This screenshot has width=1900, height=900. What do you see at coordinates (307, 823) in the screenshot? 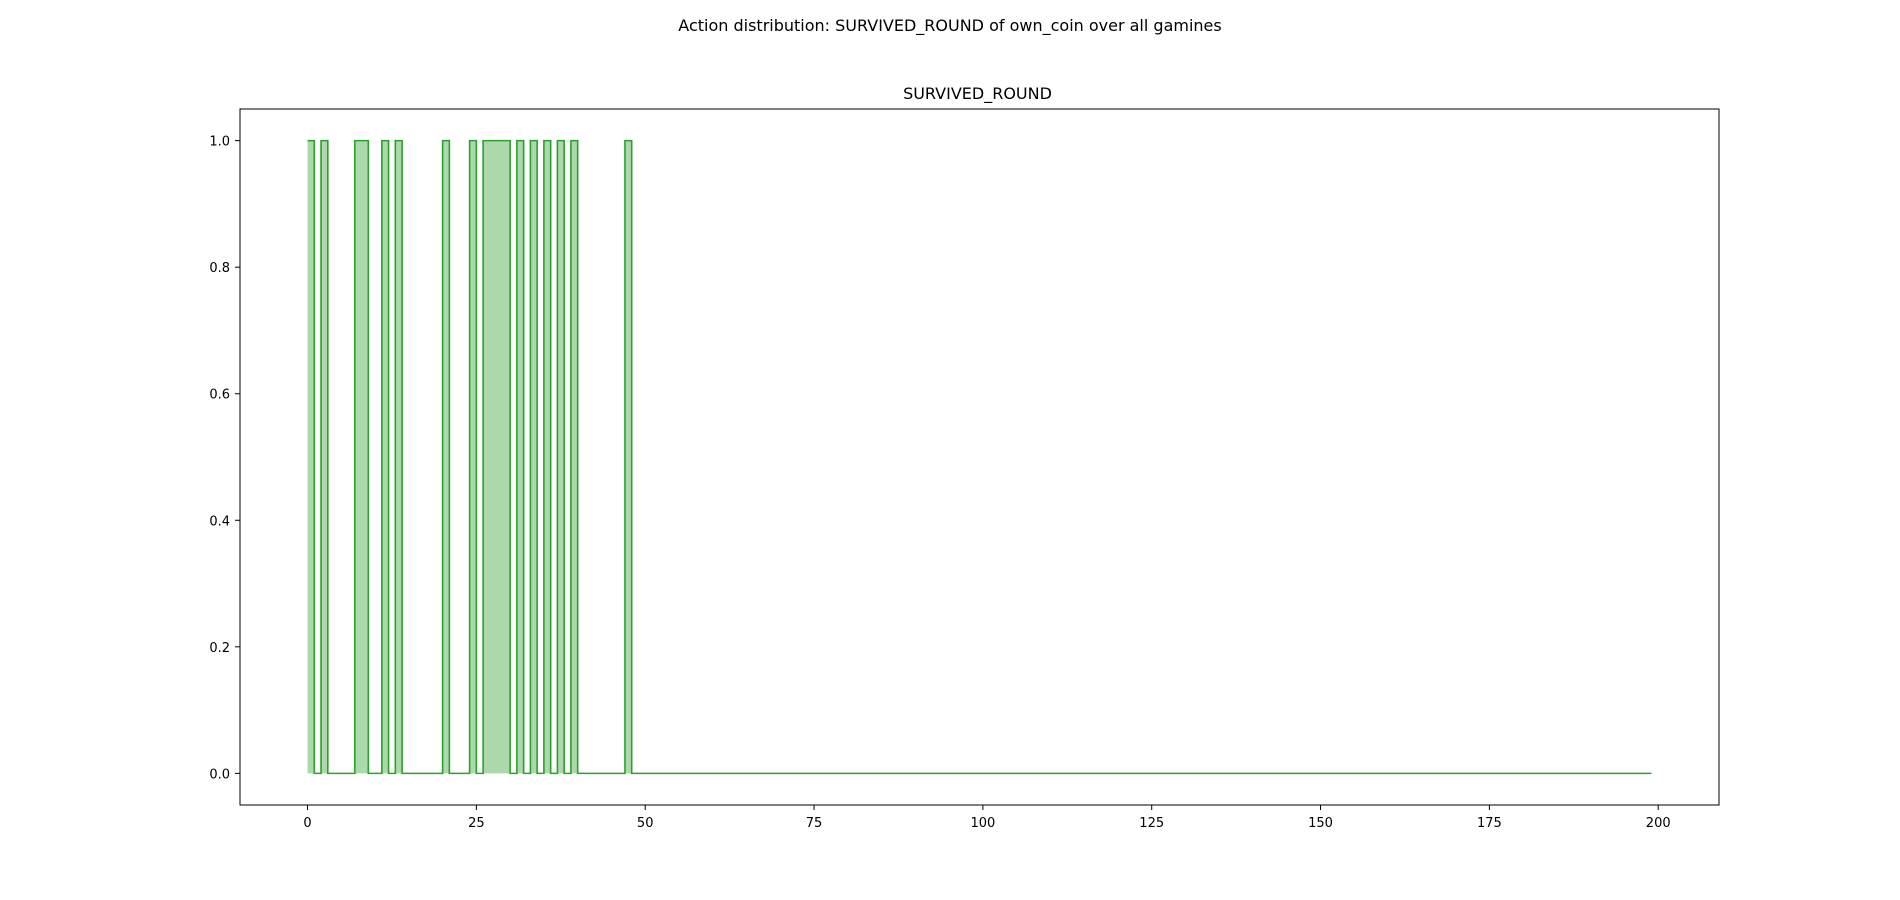
I see `x-tick-label: 0` at bounding box center [307, 823].